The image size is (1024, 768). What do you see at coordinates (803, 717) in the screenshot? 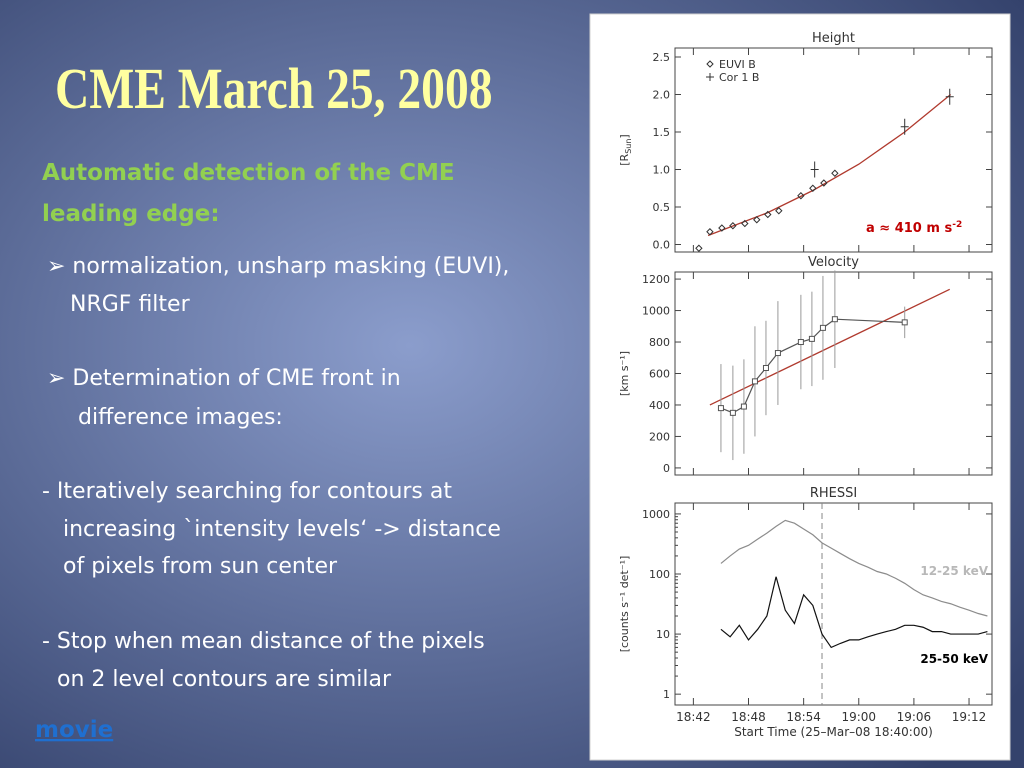
I see `x-tick-label: 18:54` at bounding box center [803, 717].